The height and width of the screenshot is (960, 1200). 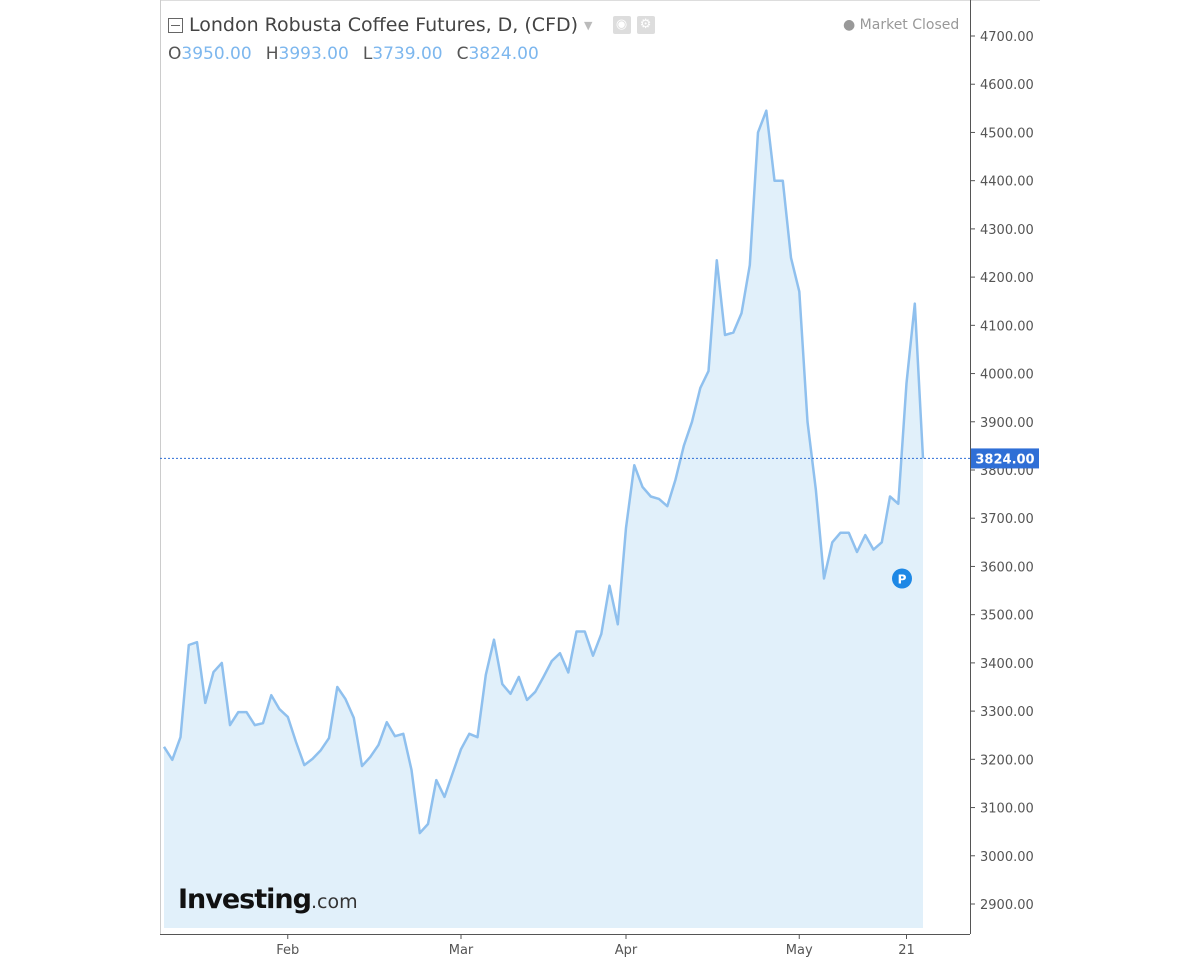 What do you see at coordinates (1007, 567) in the screenshot?
I see `y-tick-label: 3600.00` at bounding box center [1007, 567].